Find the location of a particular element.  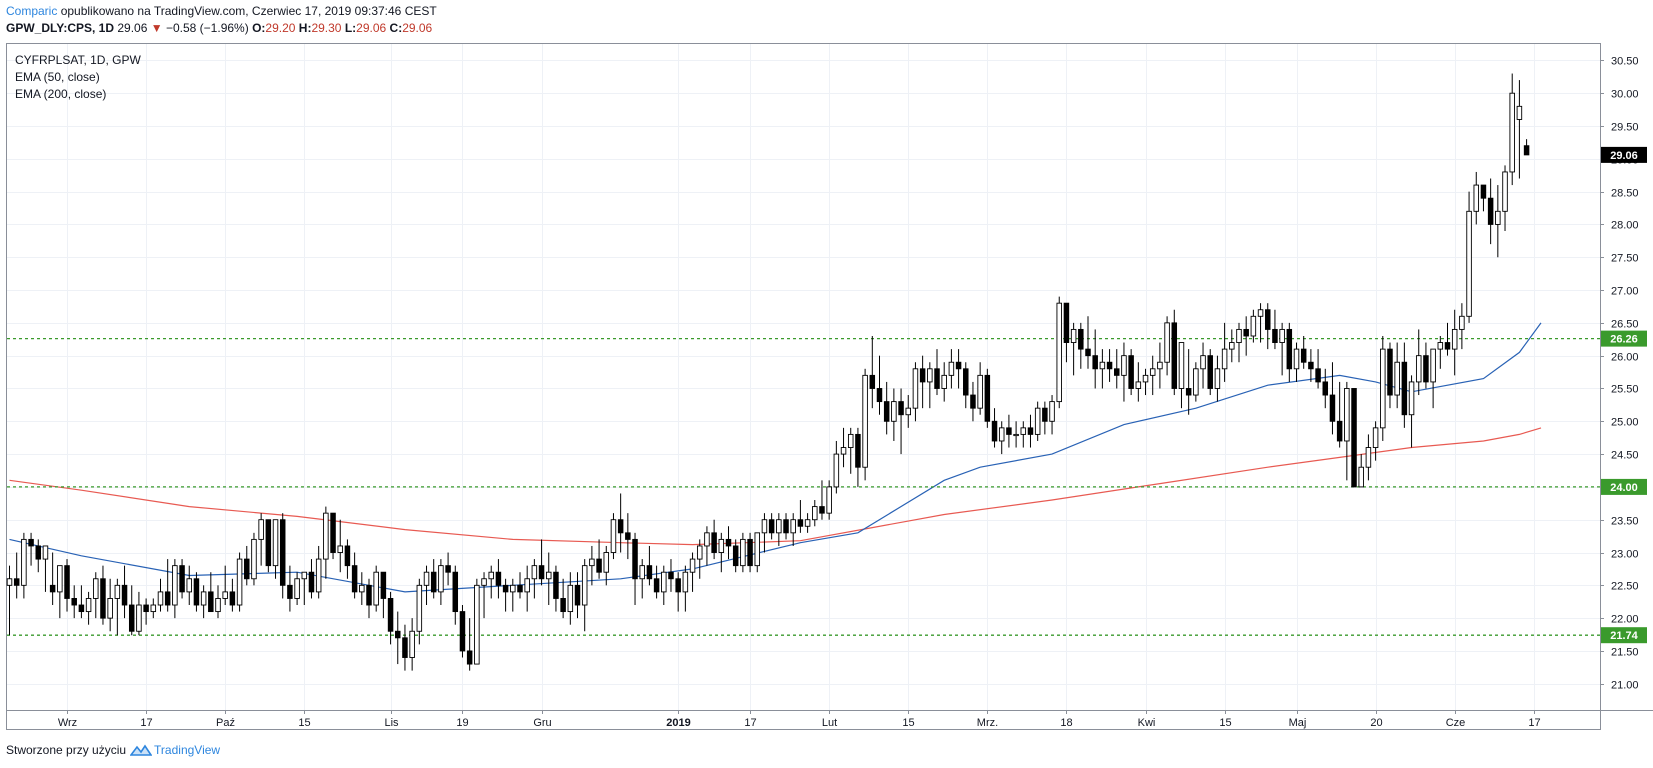

level-price-tag: 26.26 is located at coordinates (1624, 338).